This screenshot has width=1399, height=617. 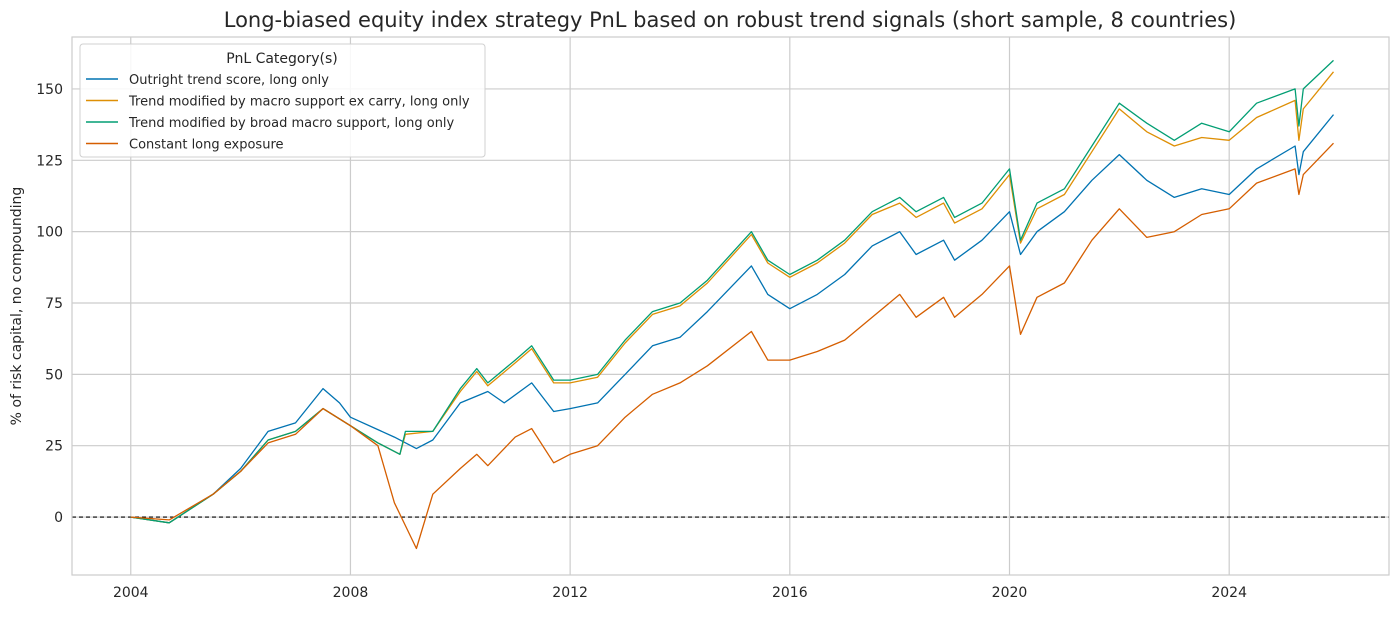 I want to click on x-tick-label: 2016, so click(x=790, y=593).